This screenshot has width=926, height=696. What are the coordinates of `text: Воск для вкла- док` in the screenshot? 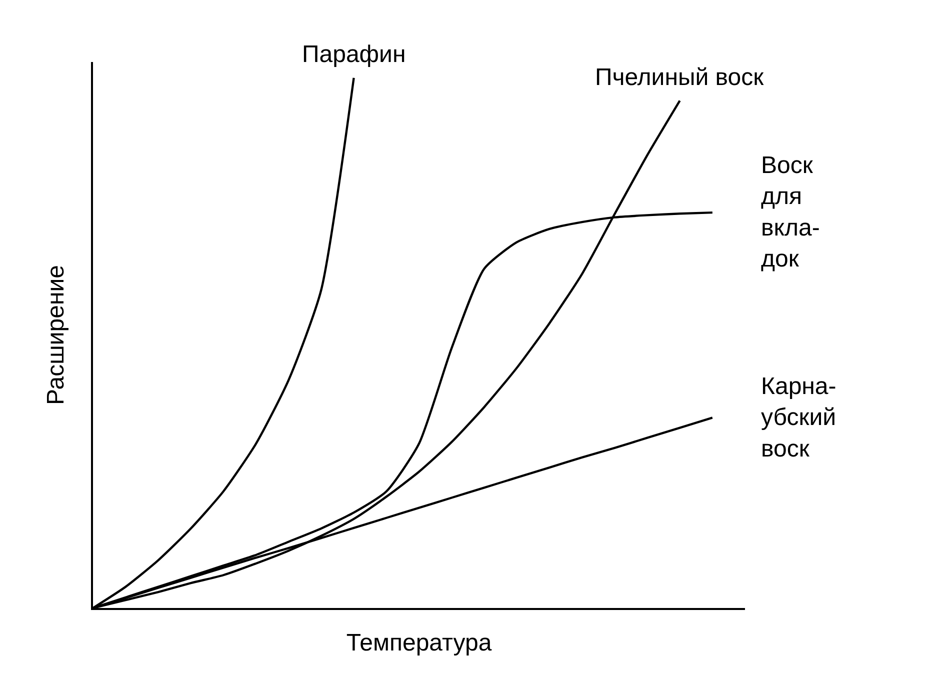 It's located at (790, 212).